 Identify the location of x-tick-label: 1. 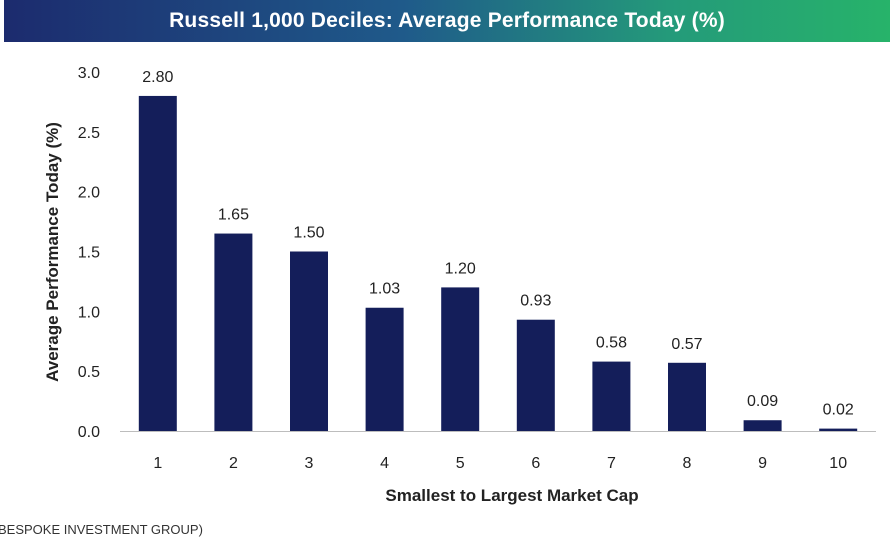
(157, 463).